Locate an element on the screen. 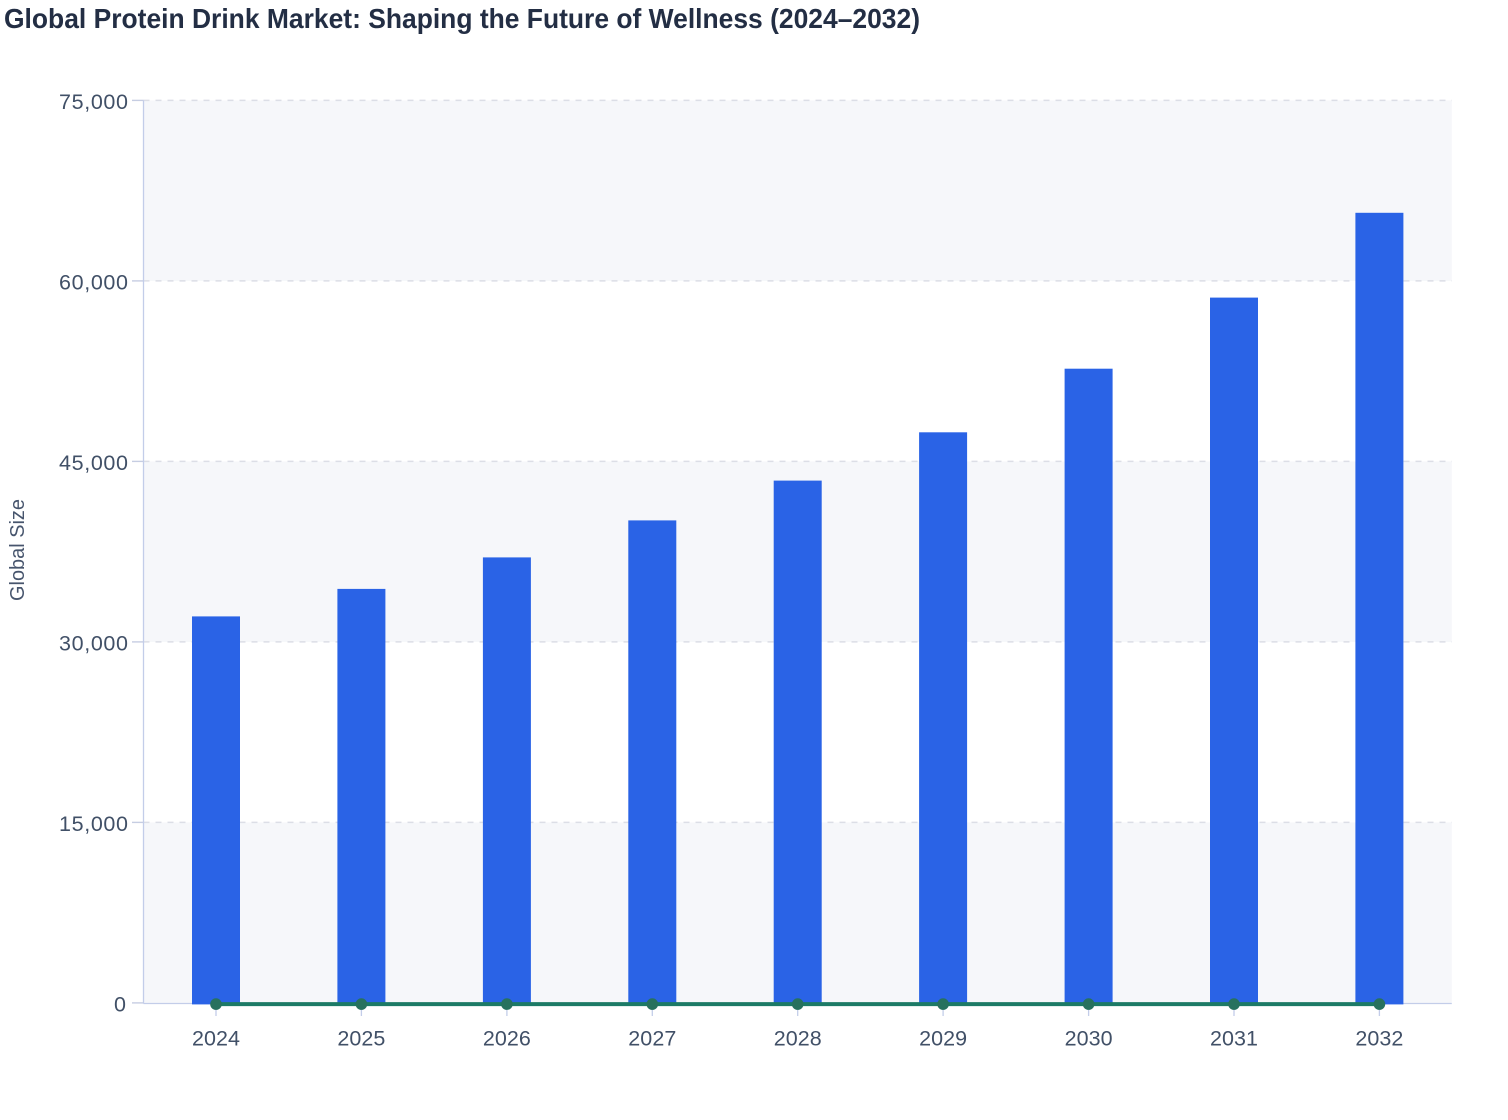 The width and height of the screenshot is (1508, 1120). svg-text: 2030 is located at coordinates (1089, 1039).